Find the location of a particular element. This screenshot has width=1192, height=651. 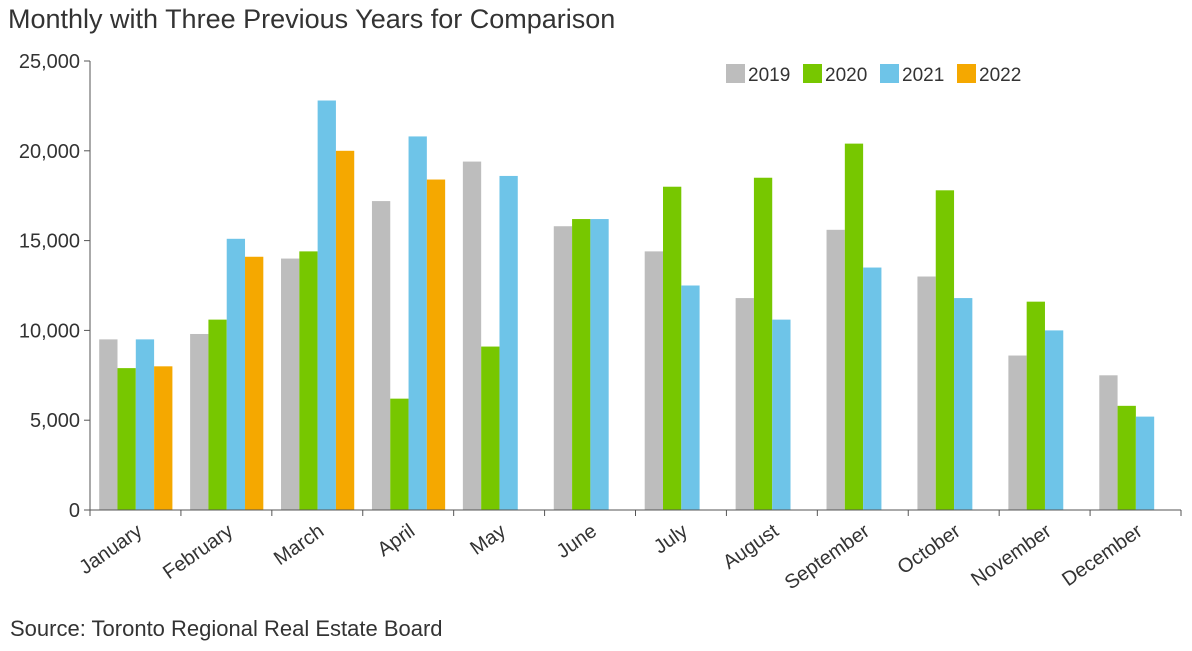

y-tick-label: 5,000 is located at coordinates (55, 421).